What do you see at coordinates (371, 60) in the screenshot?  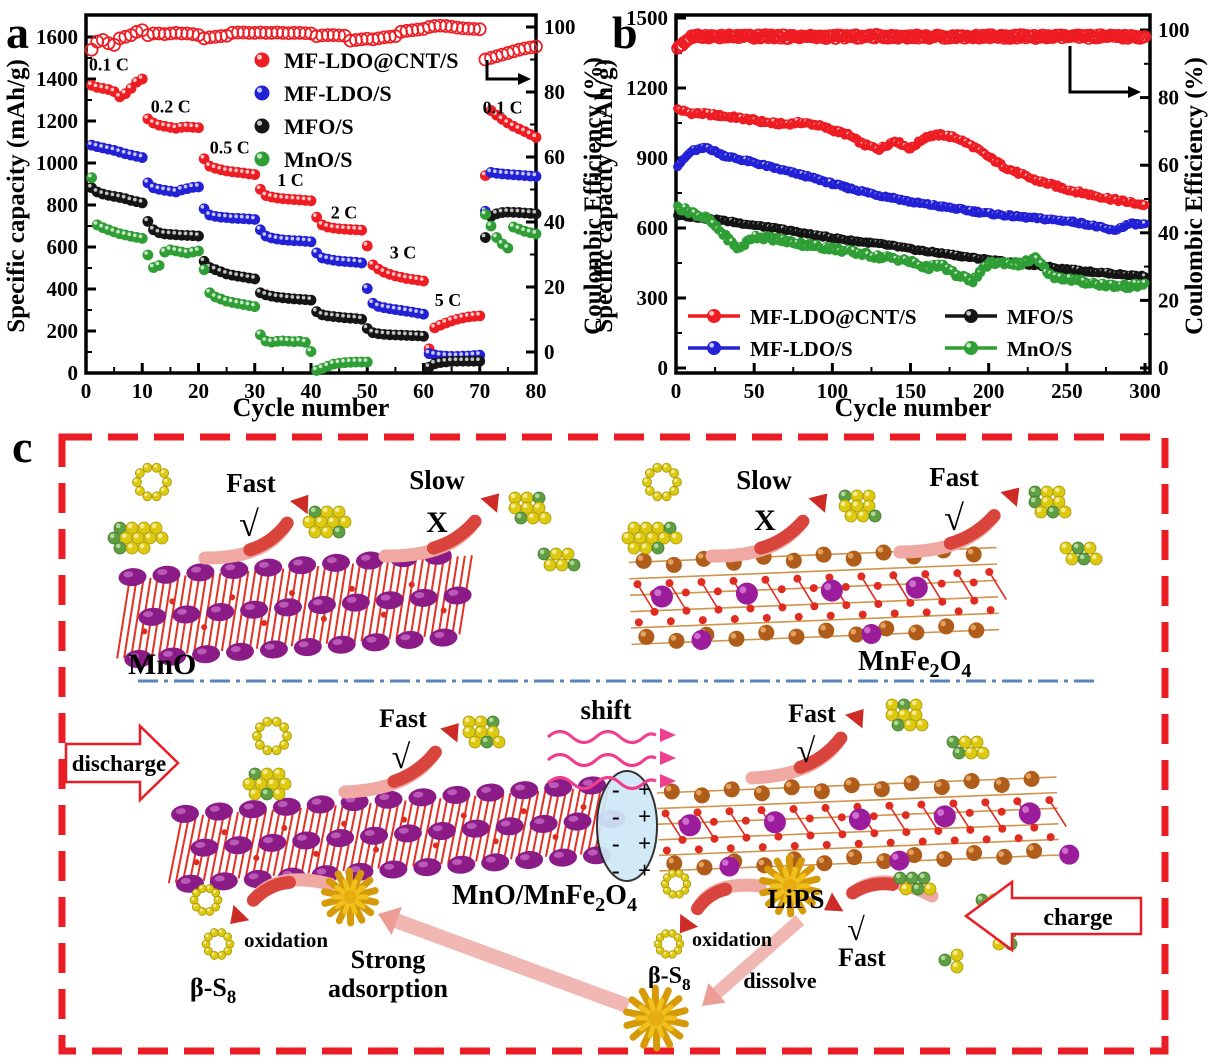 I see `legend-item-a-0: MF-LDO@CNT/S` at bounding box center [371, 60].